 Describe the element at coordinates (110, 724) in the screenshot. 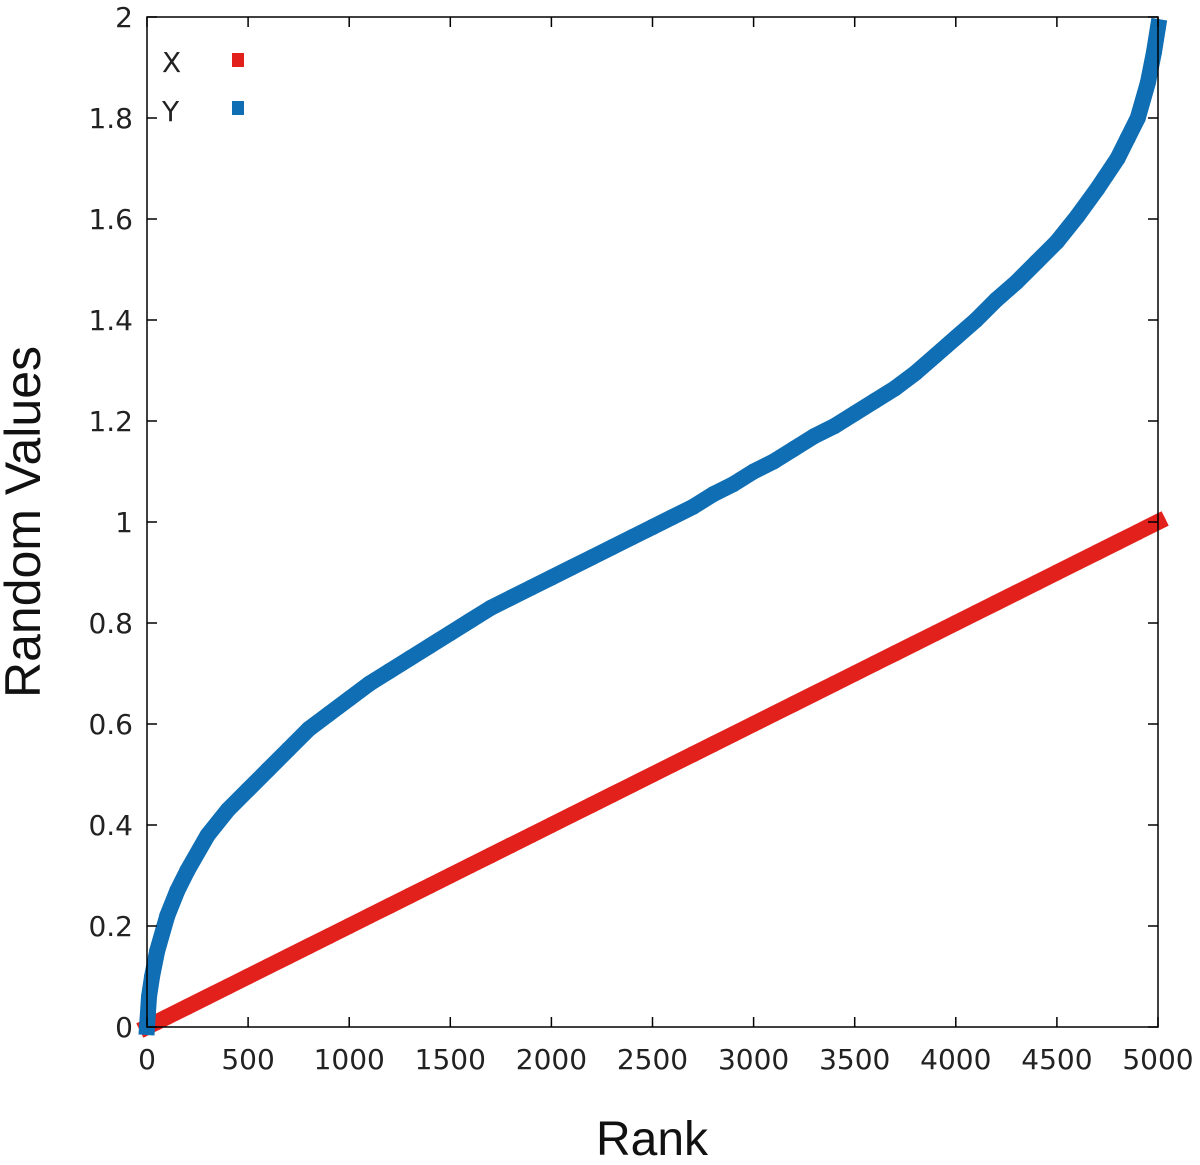

I see `y-tick-label: 0.6` at that location.